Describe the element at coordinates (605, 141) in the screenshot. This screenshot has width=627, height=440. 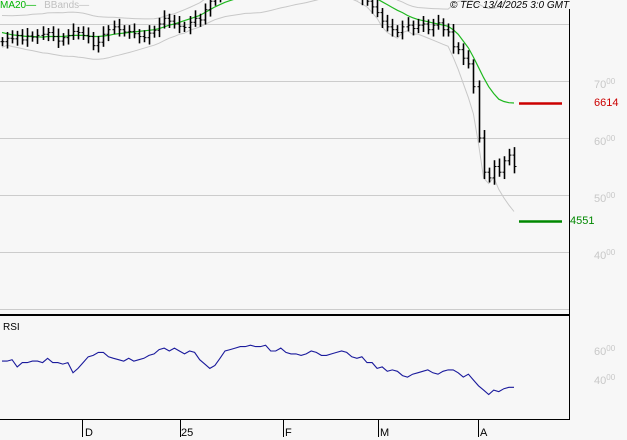
I see `price-axis-label-6000: 6000` at that location.